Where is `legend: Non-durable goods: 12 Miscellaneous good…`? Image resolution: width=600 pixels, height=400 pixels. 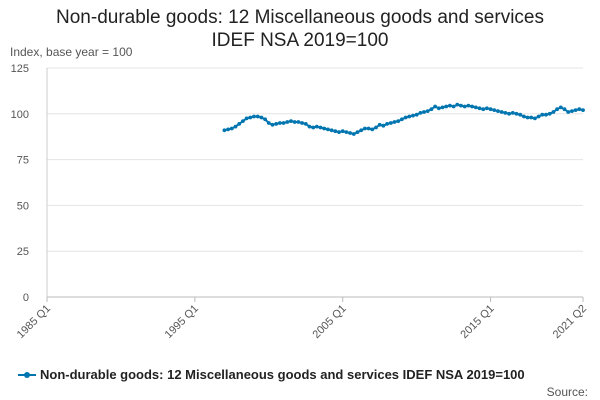 legend: Non-durable goods: 12 Miscellaneous good… is located at coordinates (271, 374).